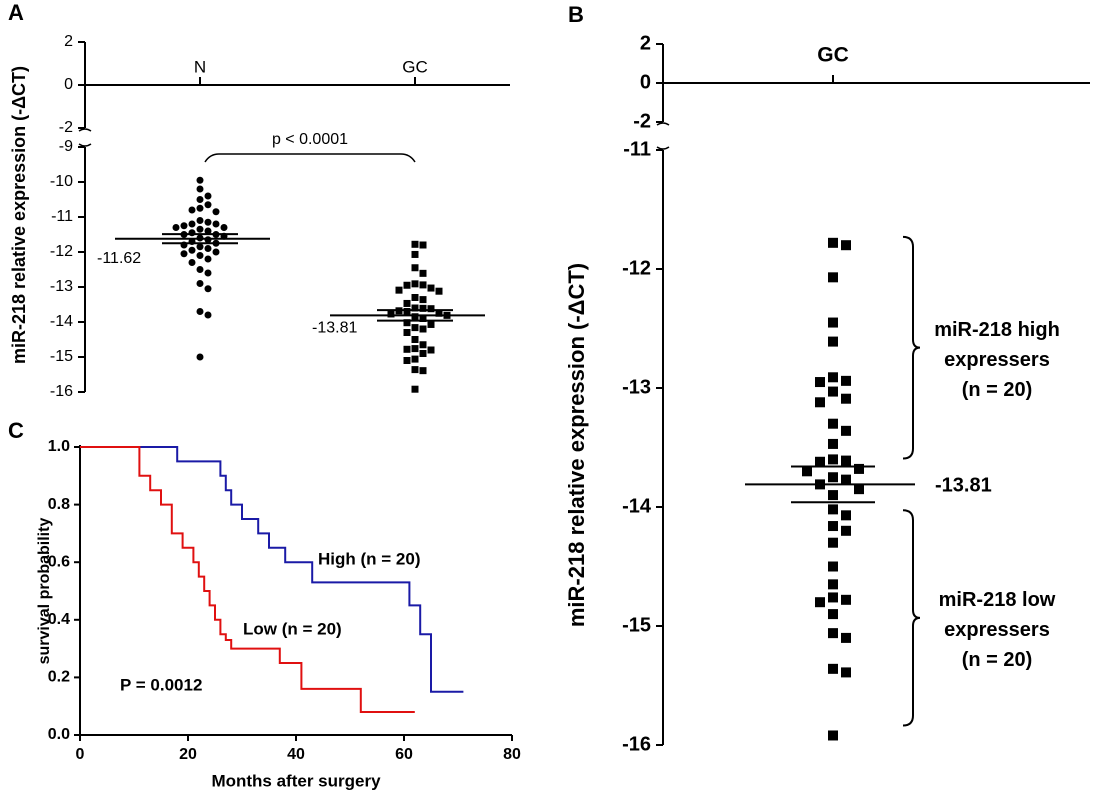  I want to click on mean-label: -11.62, so click(119, 258).